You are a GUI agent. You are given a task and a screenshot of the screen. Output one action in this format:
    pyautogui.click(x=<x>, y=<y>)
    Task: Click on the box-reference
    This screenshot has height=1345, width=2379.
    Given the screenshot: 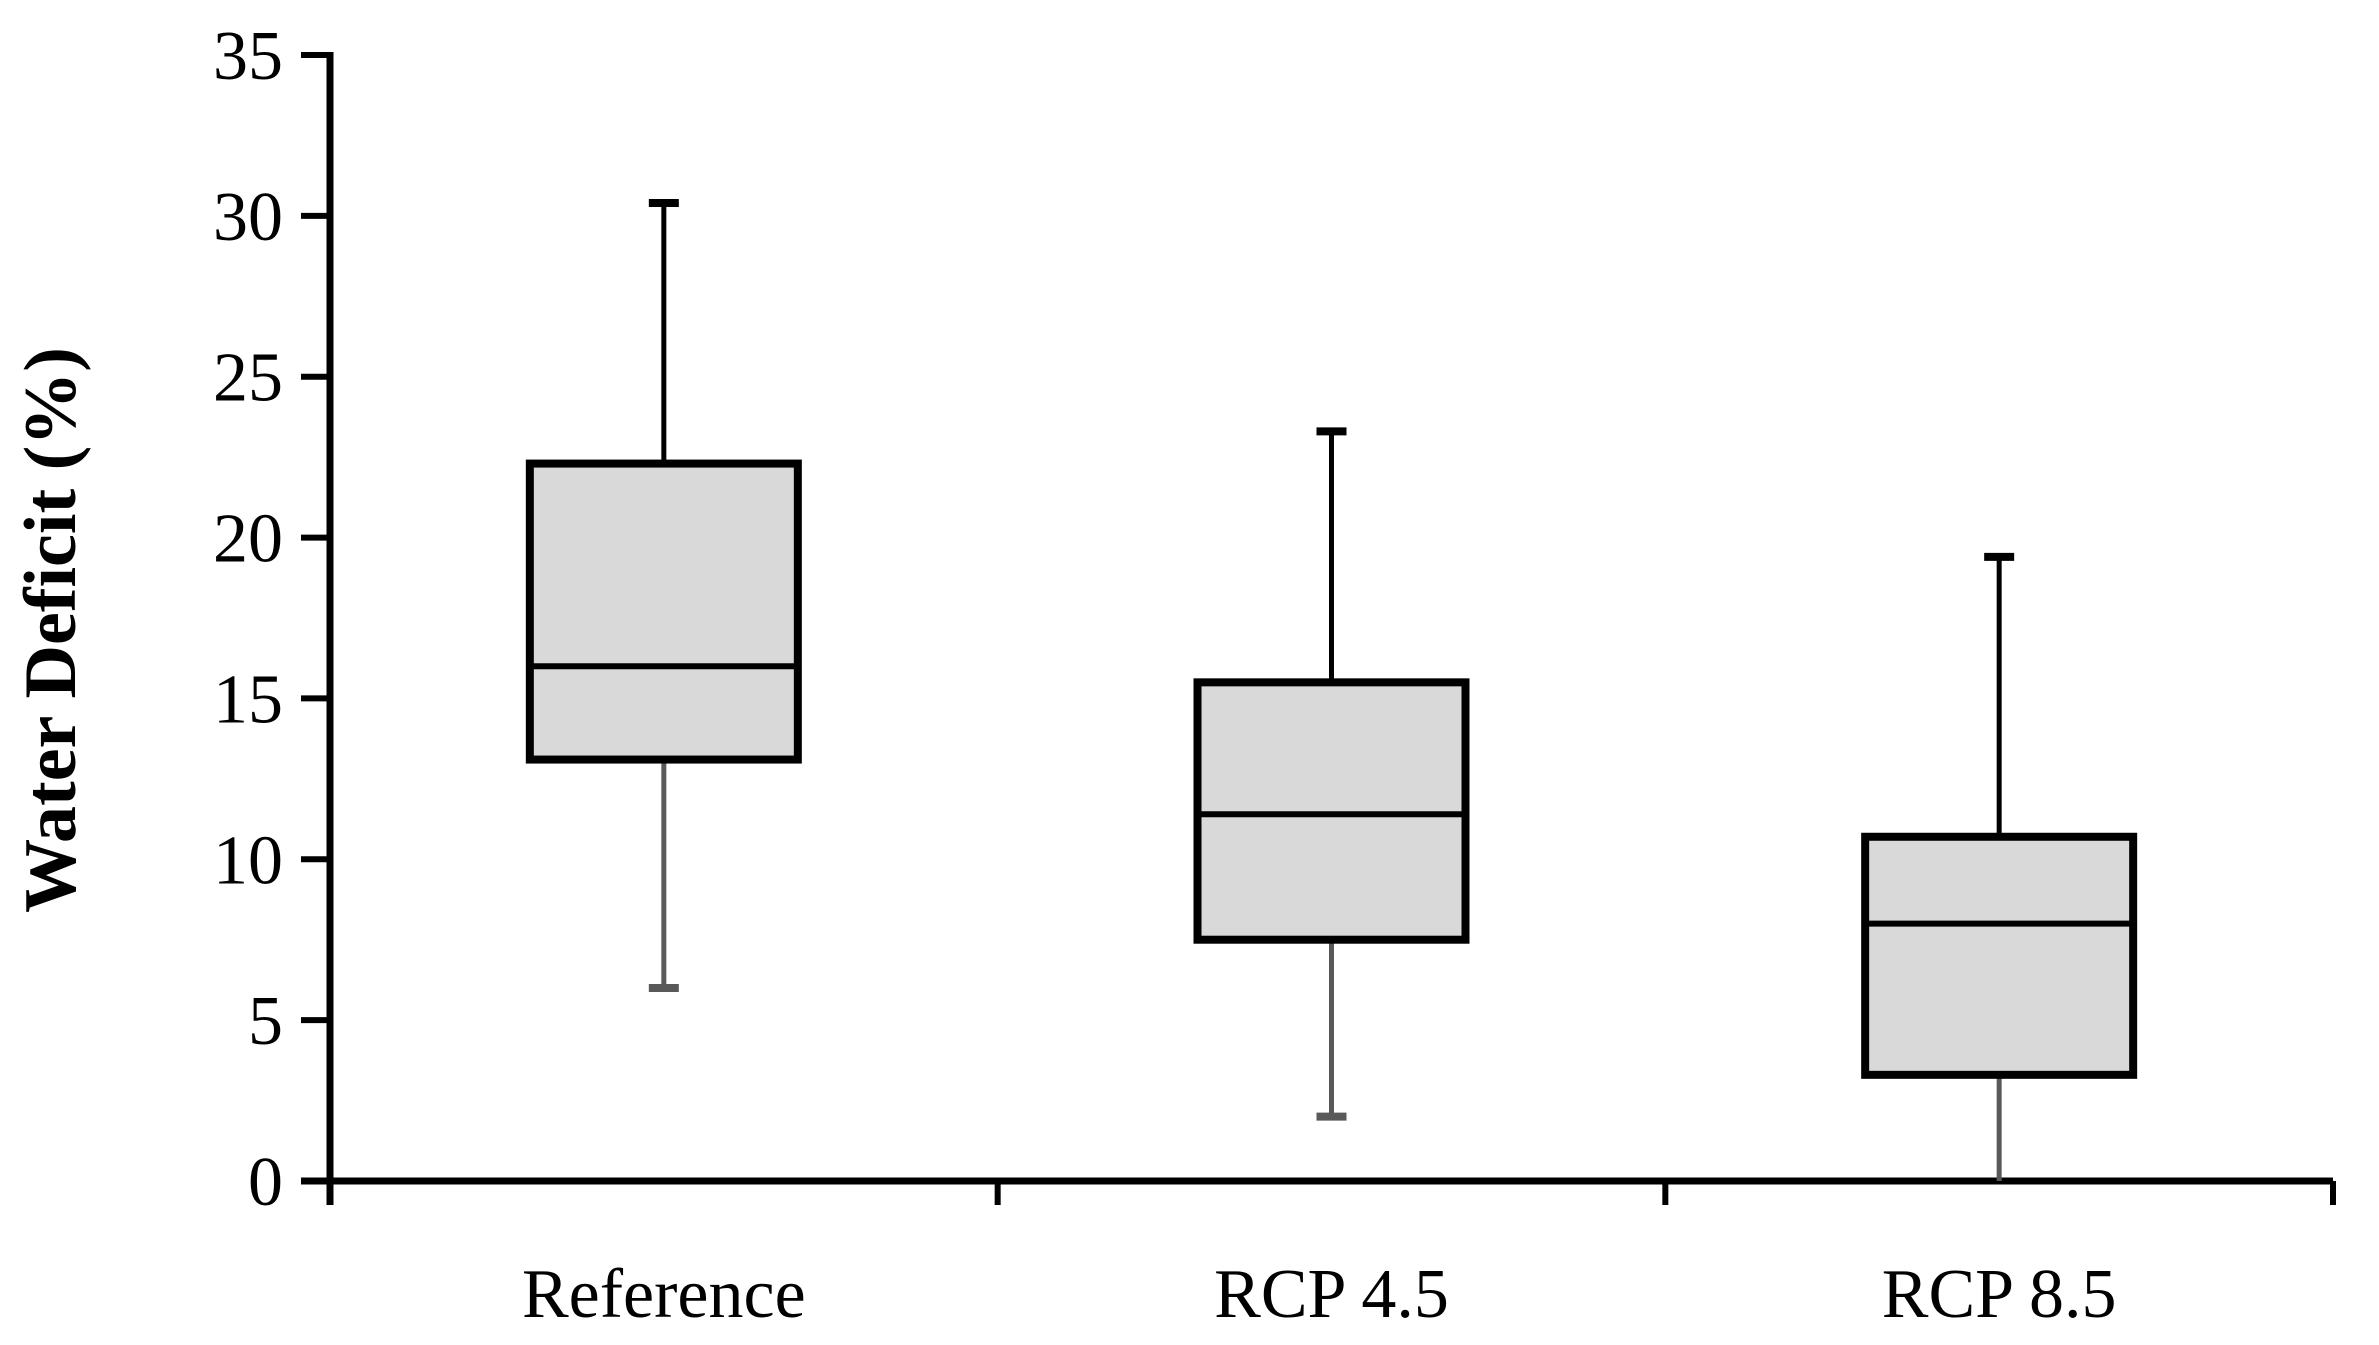 What is the action you would take?
    pyautogui.click(x=663, y=611)
    